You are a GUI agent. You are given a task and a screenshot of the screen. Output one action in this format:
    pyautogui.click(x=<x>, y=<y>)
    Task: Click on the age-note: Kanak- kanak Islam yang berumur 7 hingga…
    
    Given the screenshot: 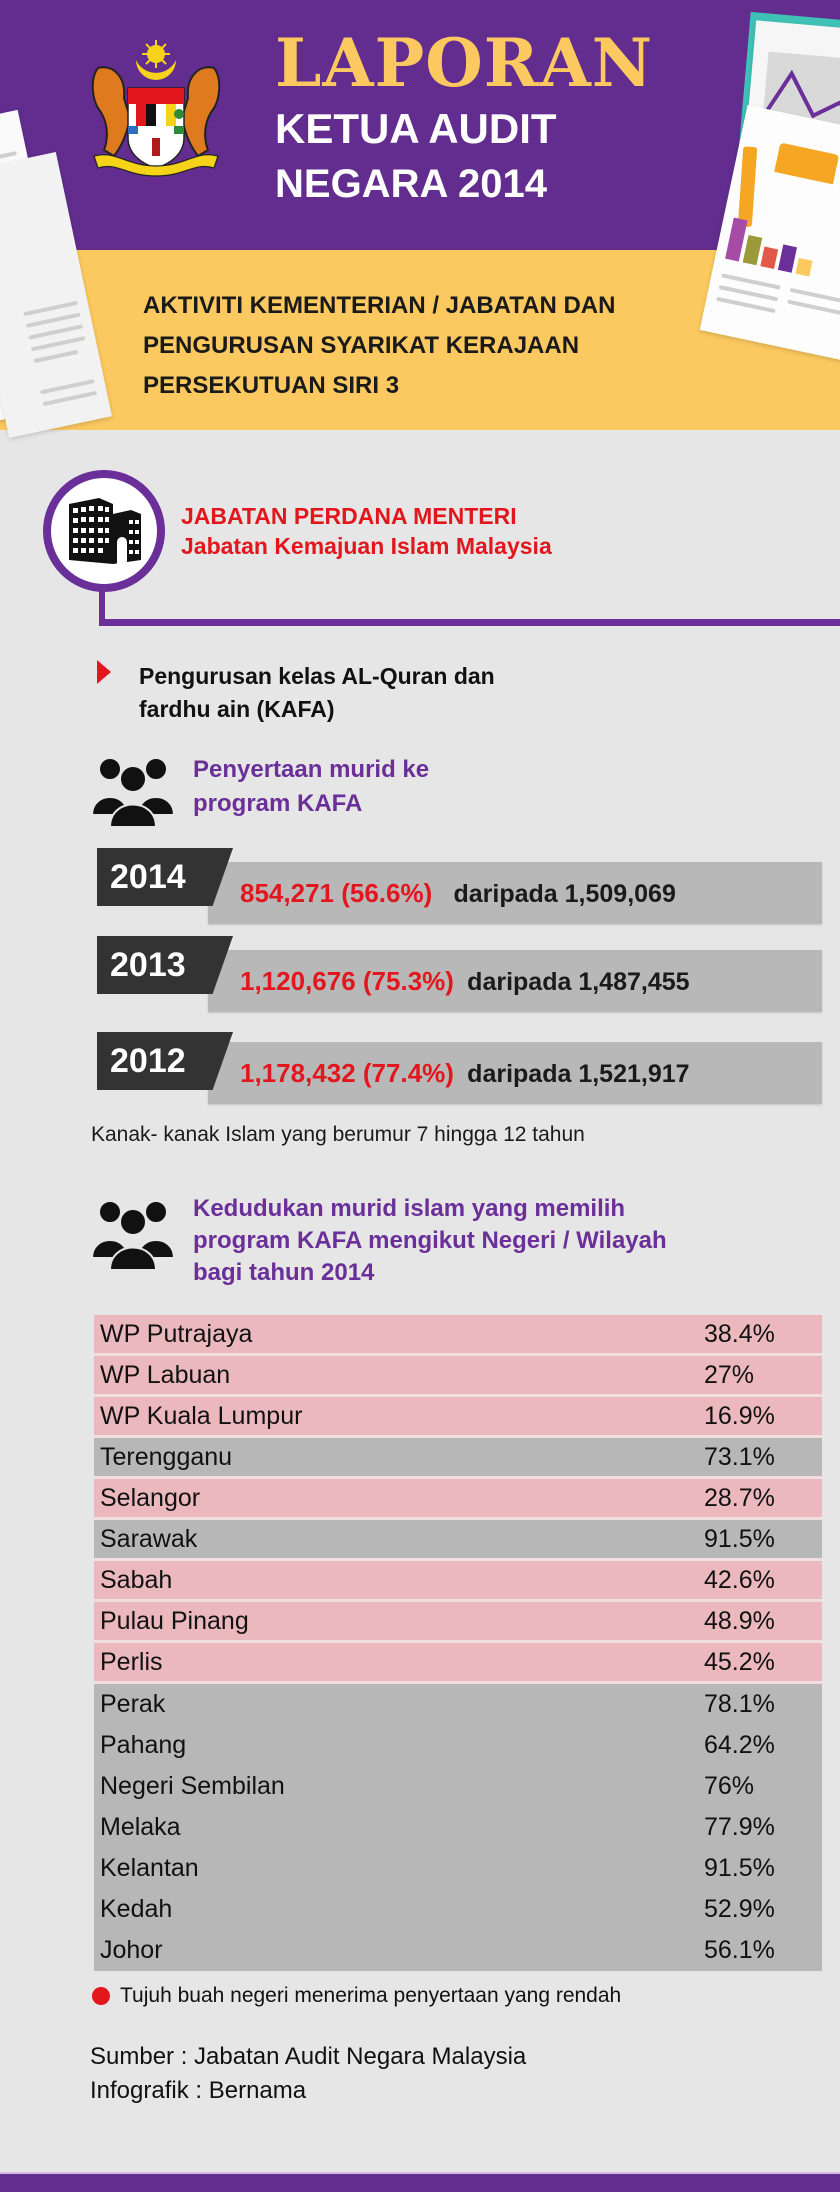 What is the action you would take?
    pyautogui.click(x=338, y=1134)
    